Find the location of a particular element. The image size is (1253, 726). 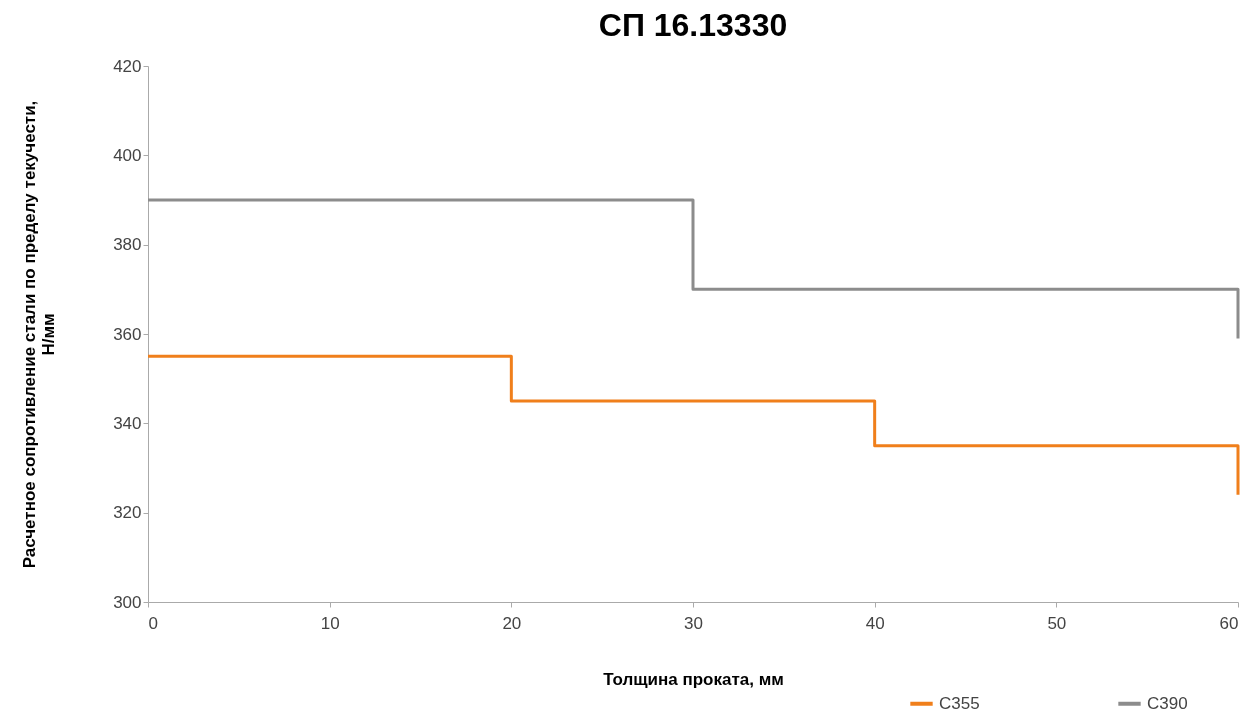

x-tick-label: 20 is located at coordinates (512, 623).